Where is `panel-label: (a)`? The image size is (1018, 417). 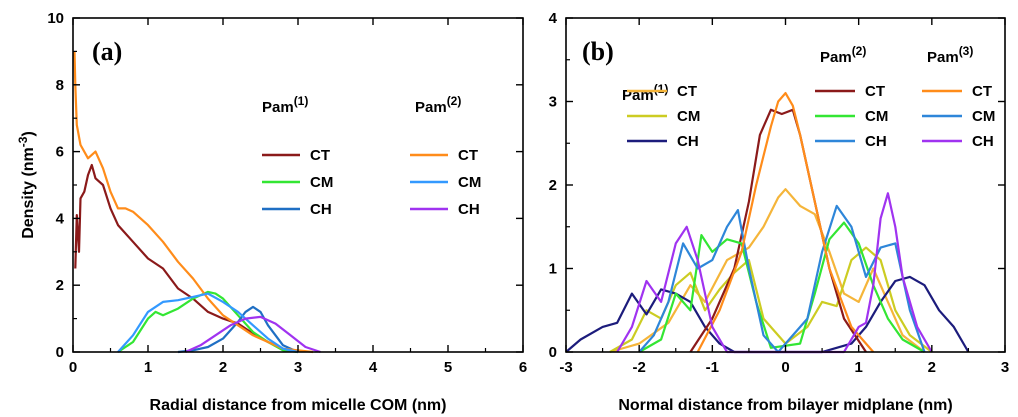
panel-label: (a) is located at coordinates (107, 51).